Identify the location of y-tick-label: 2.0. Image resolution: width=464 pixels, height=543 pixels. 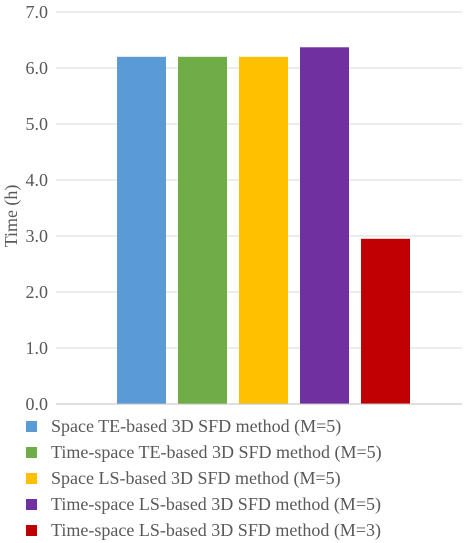
(37, 292).